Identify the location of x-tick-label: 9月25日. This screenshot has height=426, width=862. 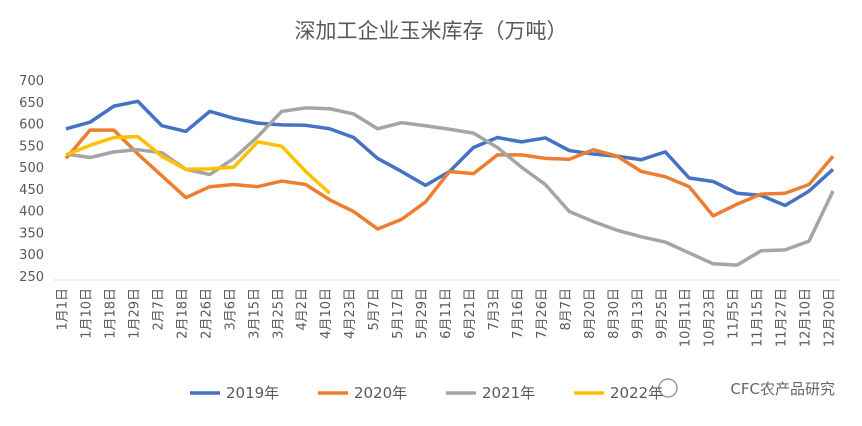
(662, 313).